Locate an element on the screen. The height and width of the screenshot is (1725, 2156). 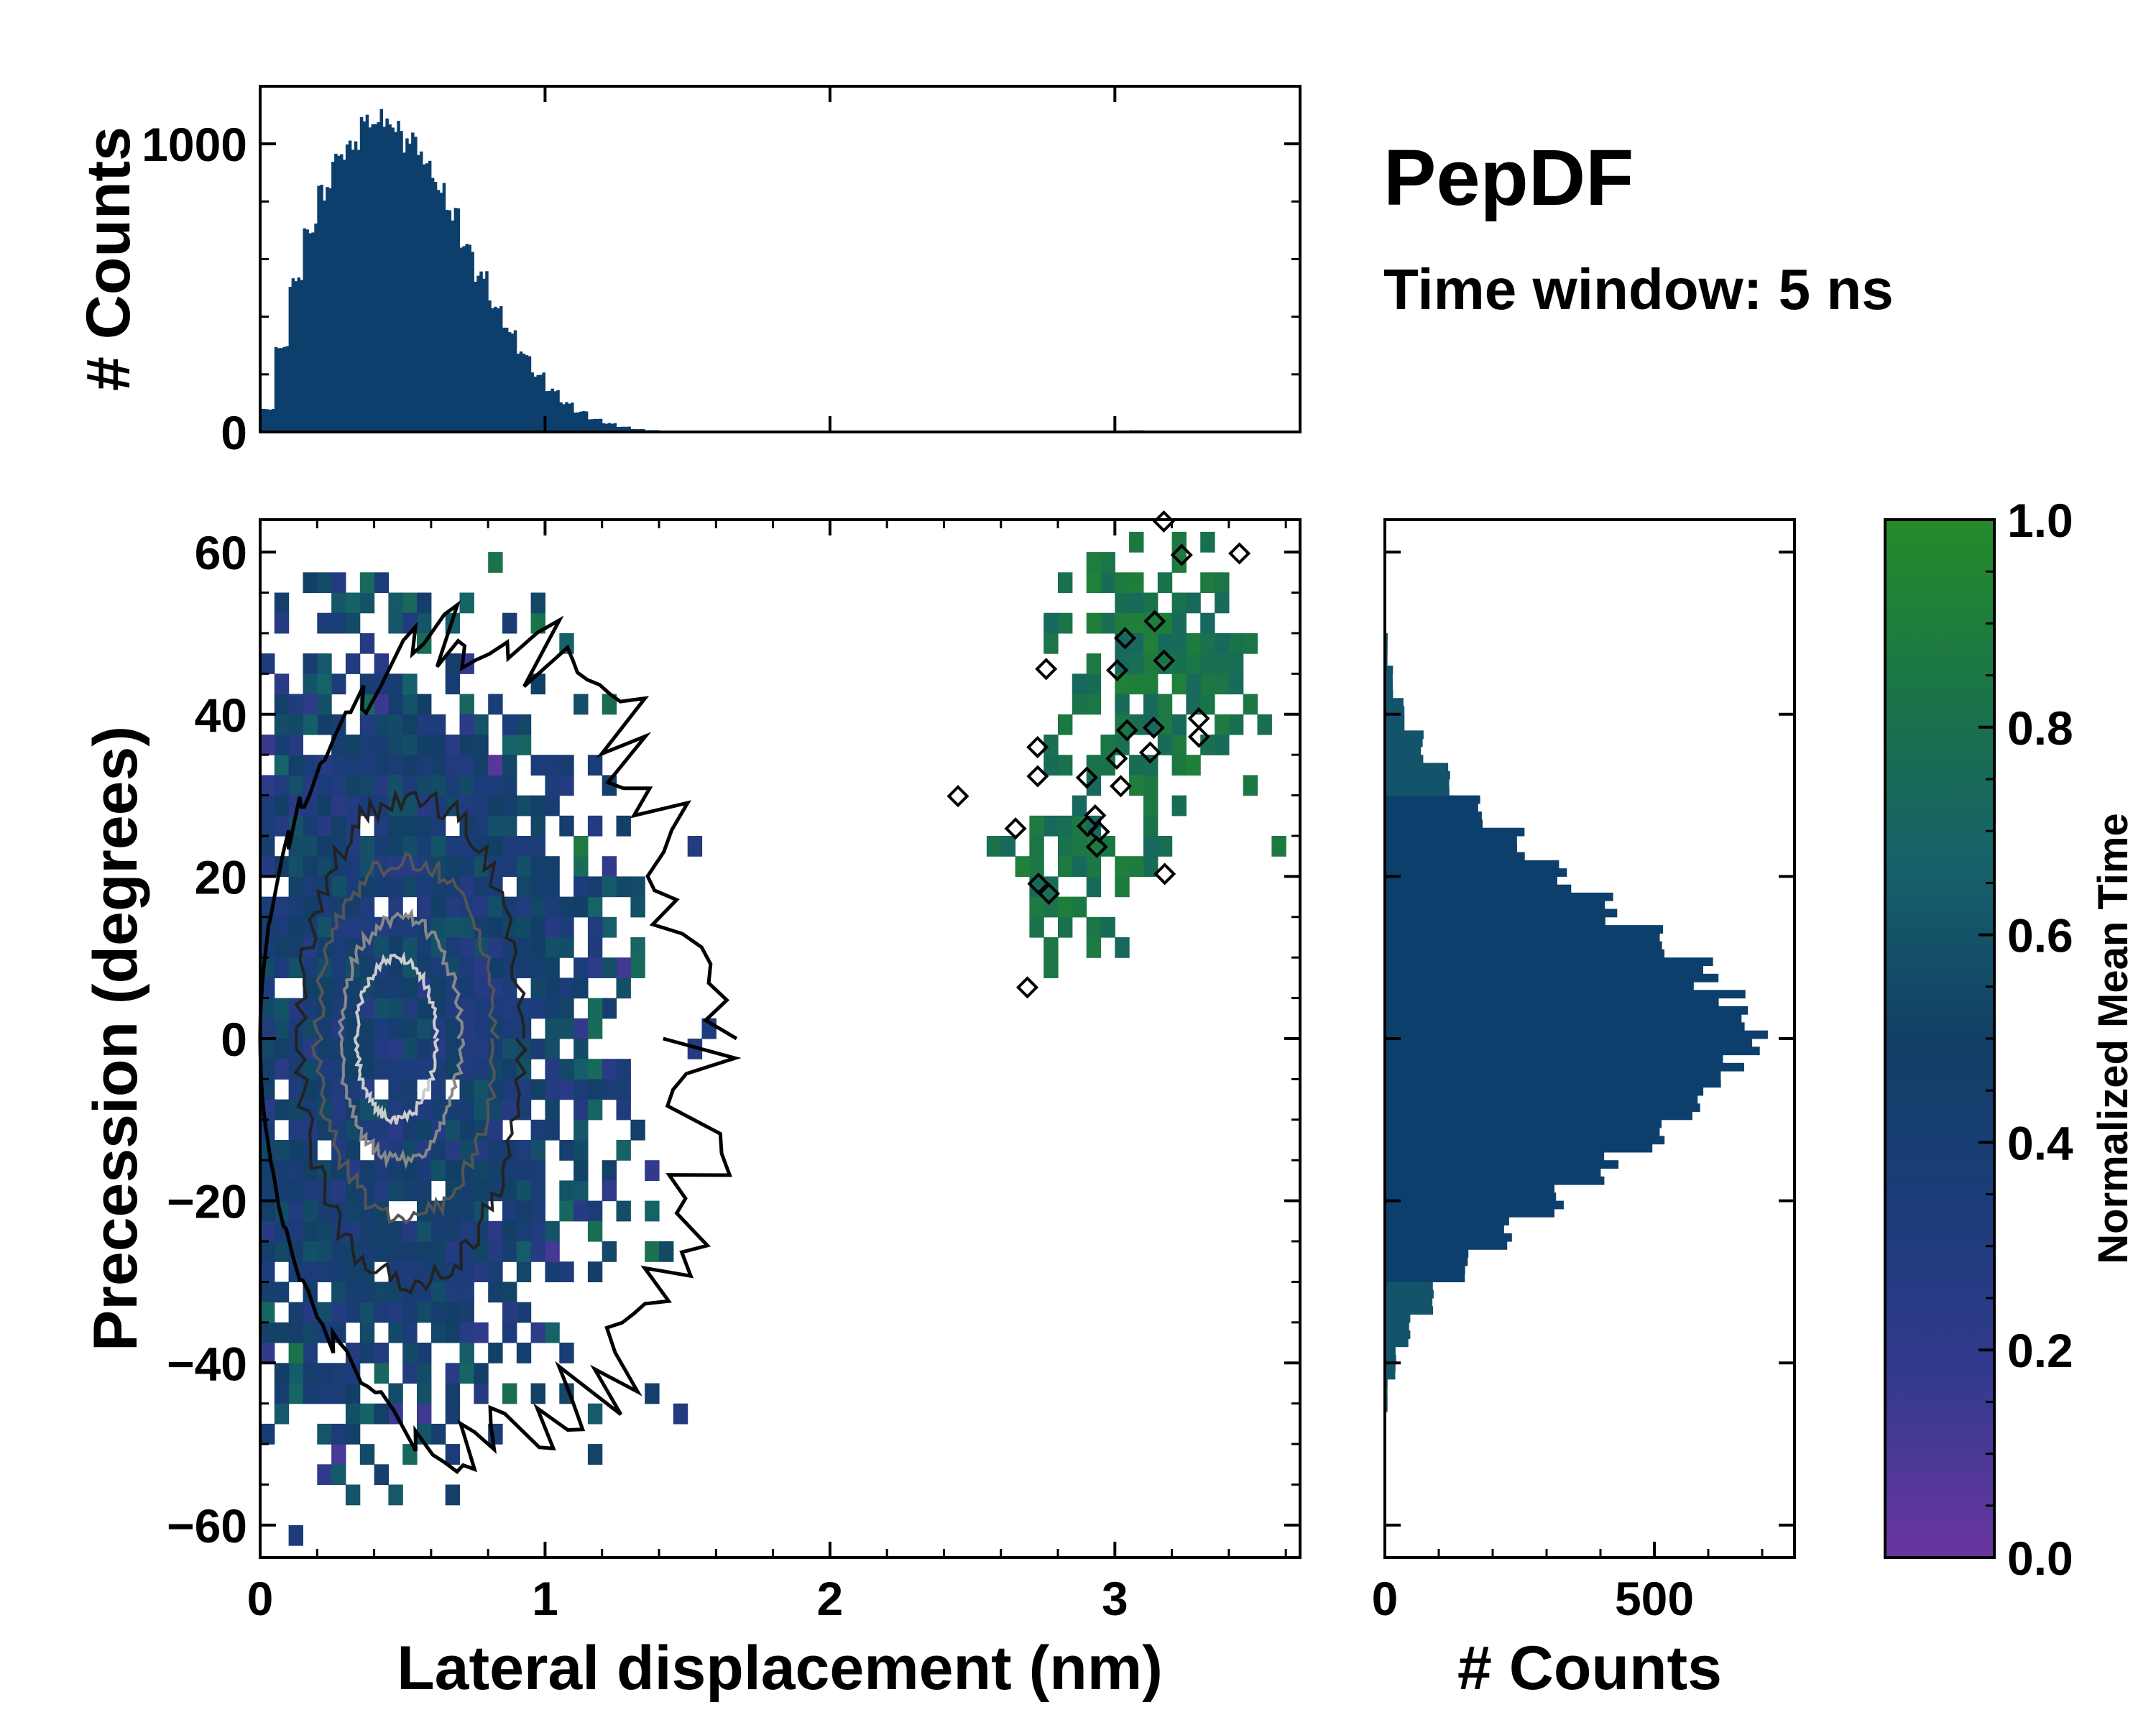
y-tick-label: −40 is located at coordinates (207, 1363).